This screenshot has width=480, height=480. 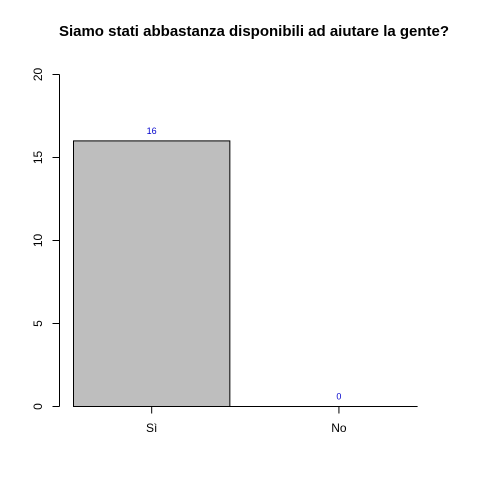 What do you see at coordinates (38, 406) in the screenshot?
I see `y-tick-label: 0` at bounding box center [38, 406].